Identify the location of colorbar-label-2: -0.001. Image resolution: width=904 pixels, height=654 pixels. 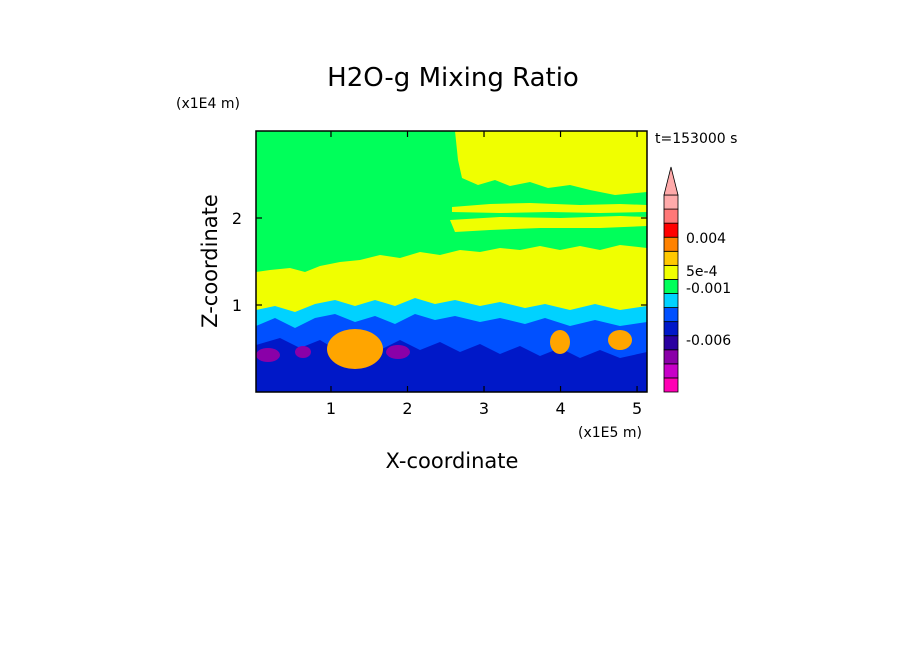
(708, 289).